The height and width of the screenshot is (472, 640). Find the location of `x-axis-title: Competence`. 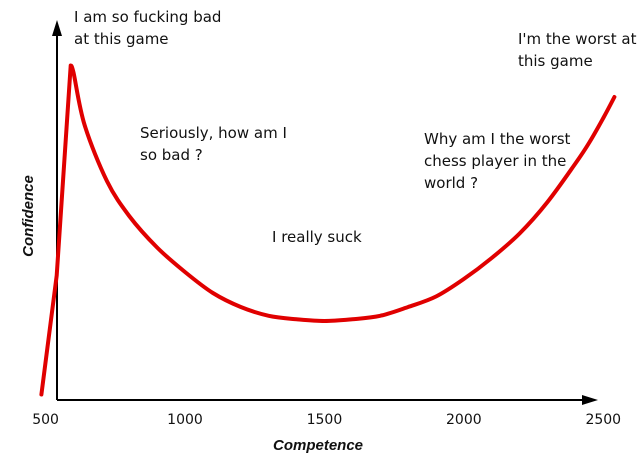

x-axis-title: Competence is located at coordinates (318, 445).